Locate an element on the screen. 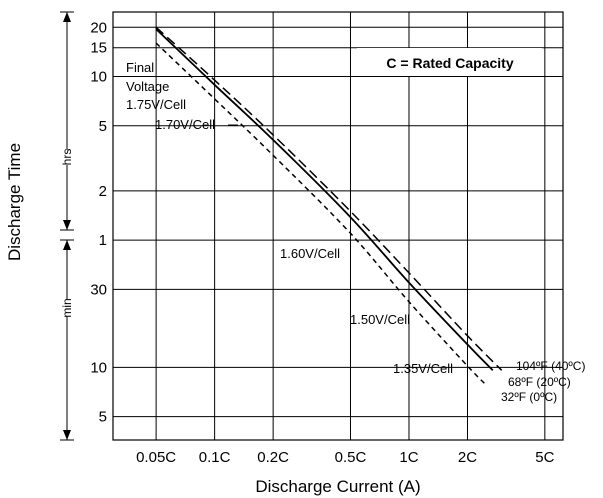 The width and height of the screenshot is (603, 498). voltage-label-175: 1.75V/Cell is located at coordinates (156, 104).